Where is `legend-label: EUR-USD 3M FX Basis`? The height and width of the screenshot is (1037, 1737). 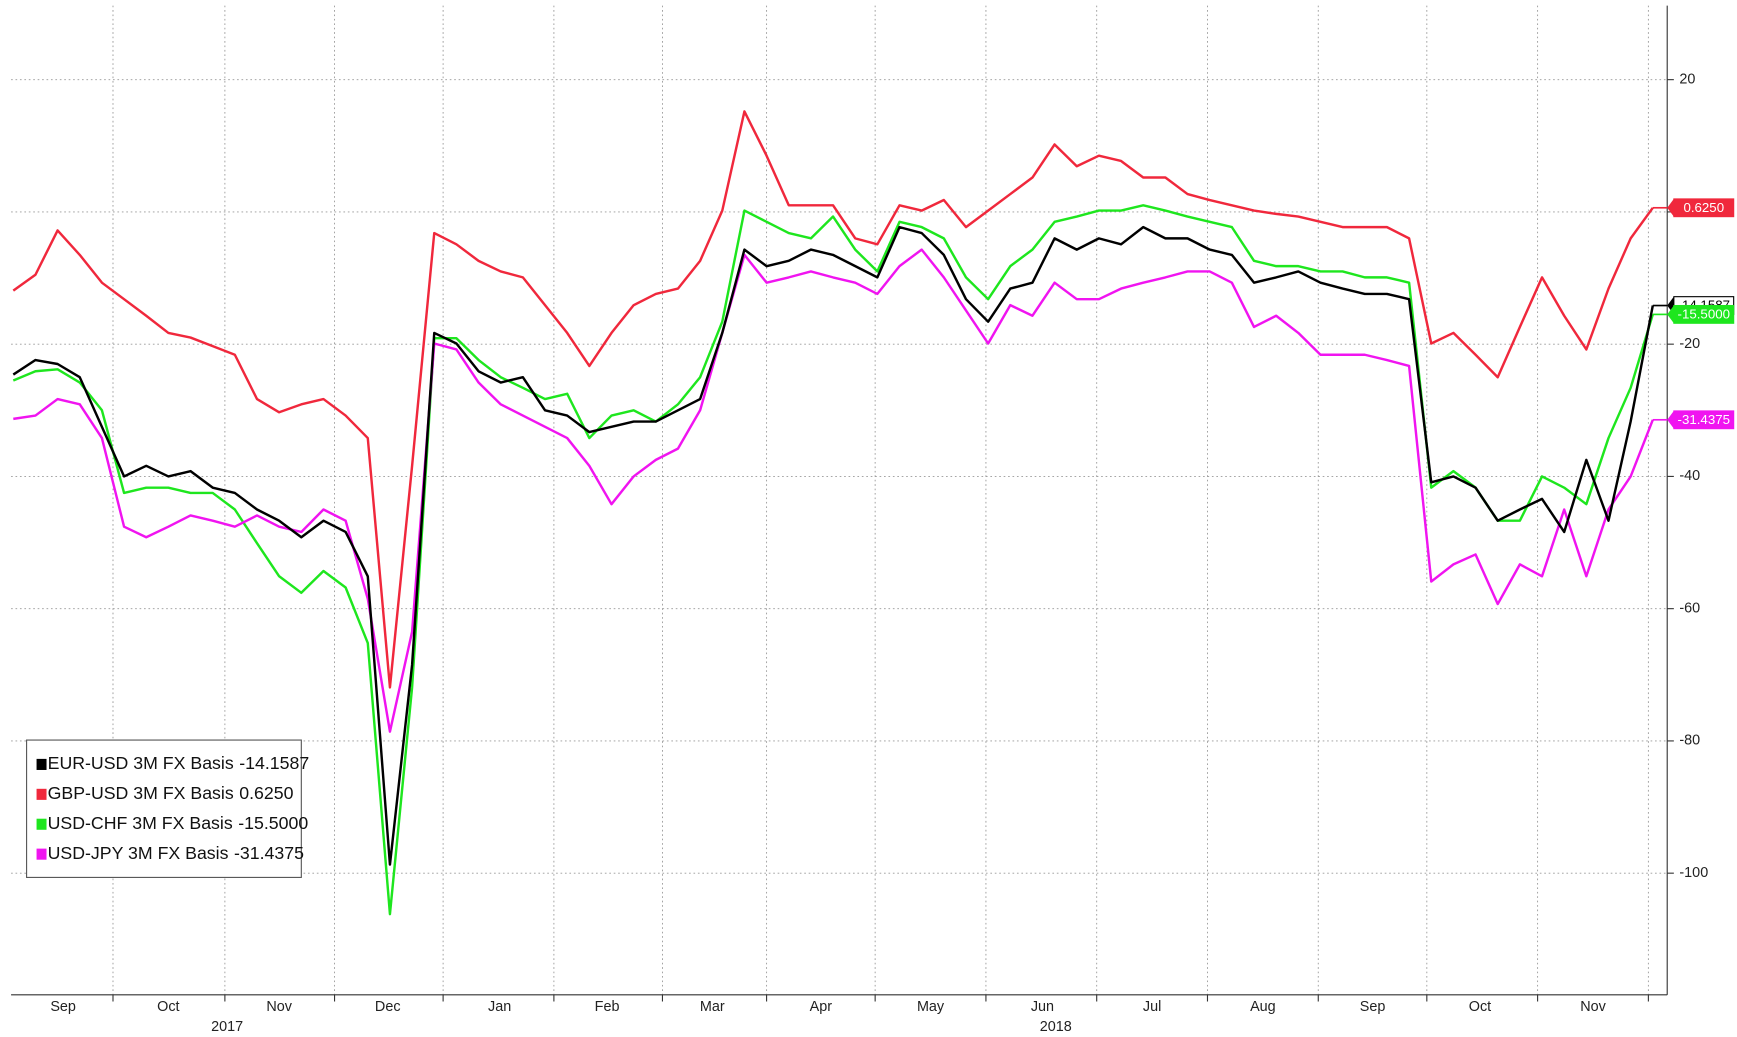
legend-label: EUR-USD 3M FX Basis is located at coordinates (141, 763).